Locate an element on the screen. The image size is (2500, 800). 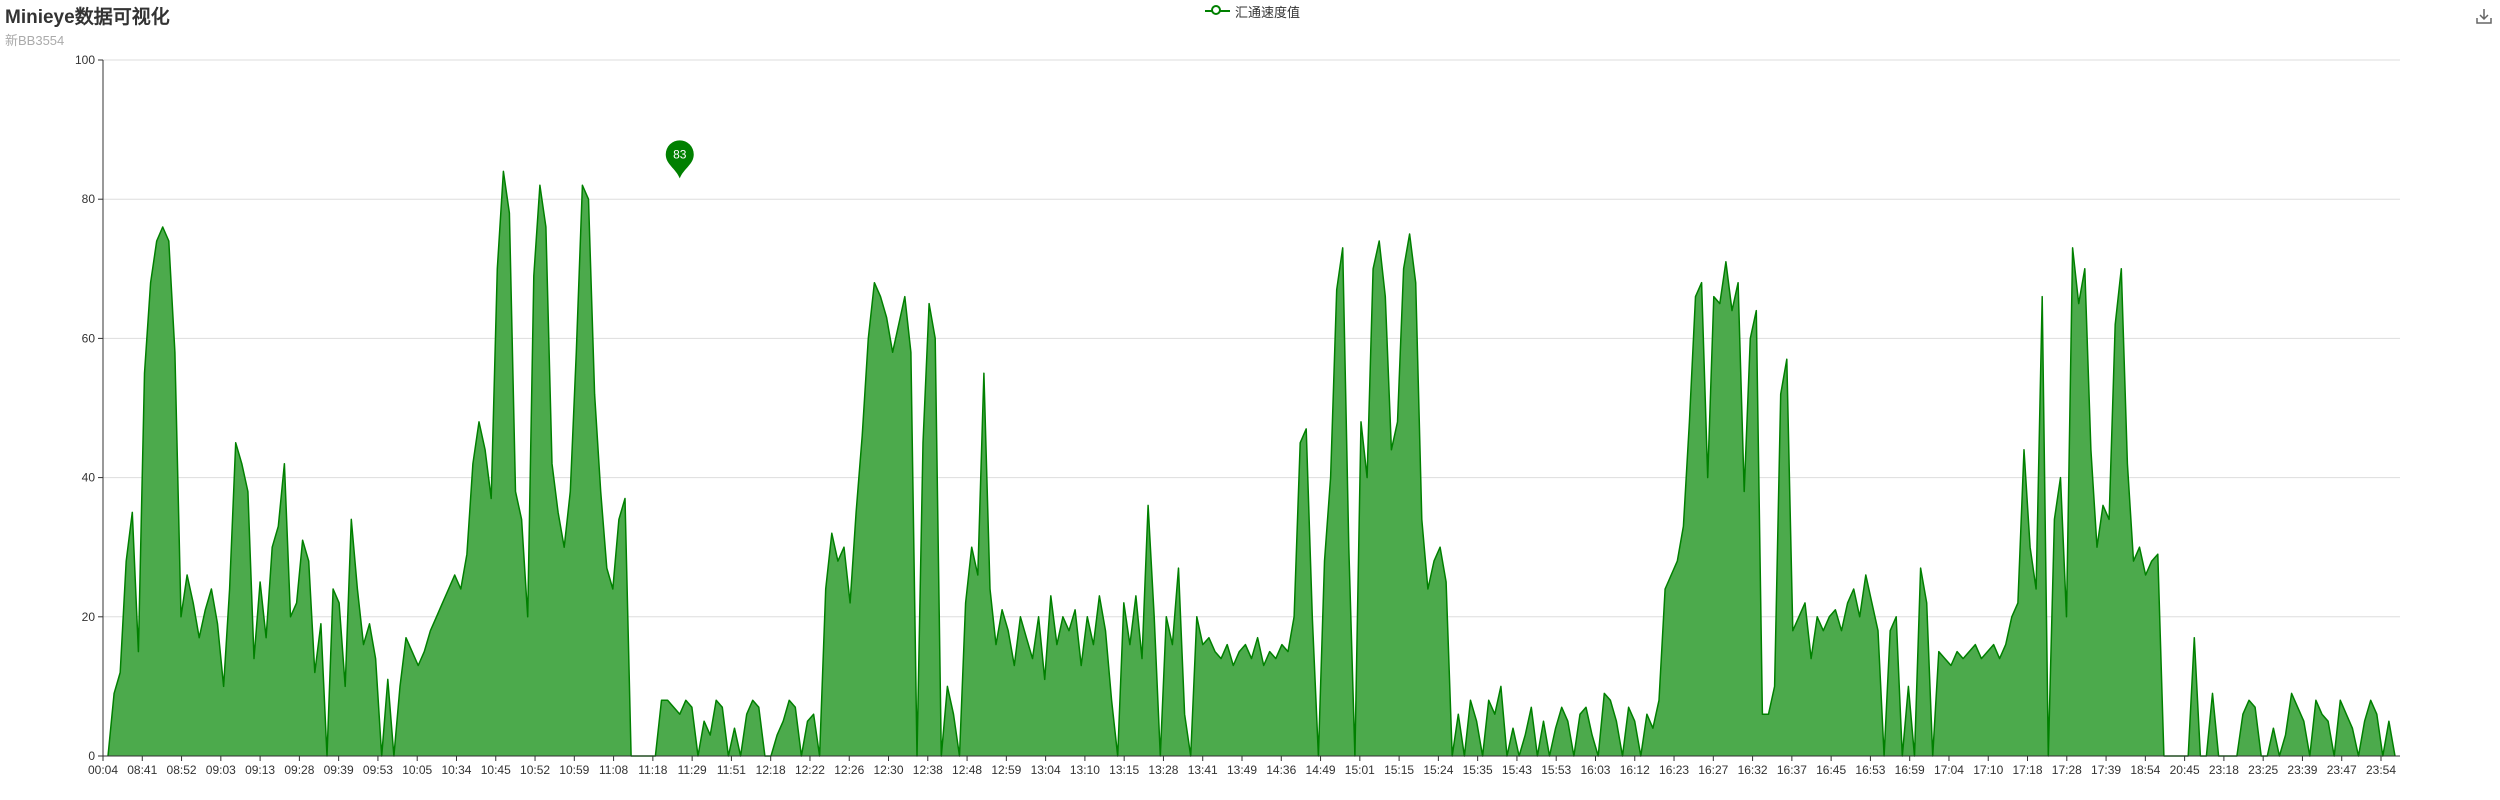
x-tick-label: 11:29 is located at coordinates (692, 770).